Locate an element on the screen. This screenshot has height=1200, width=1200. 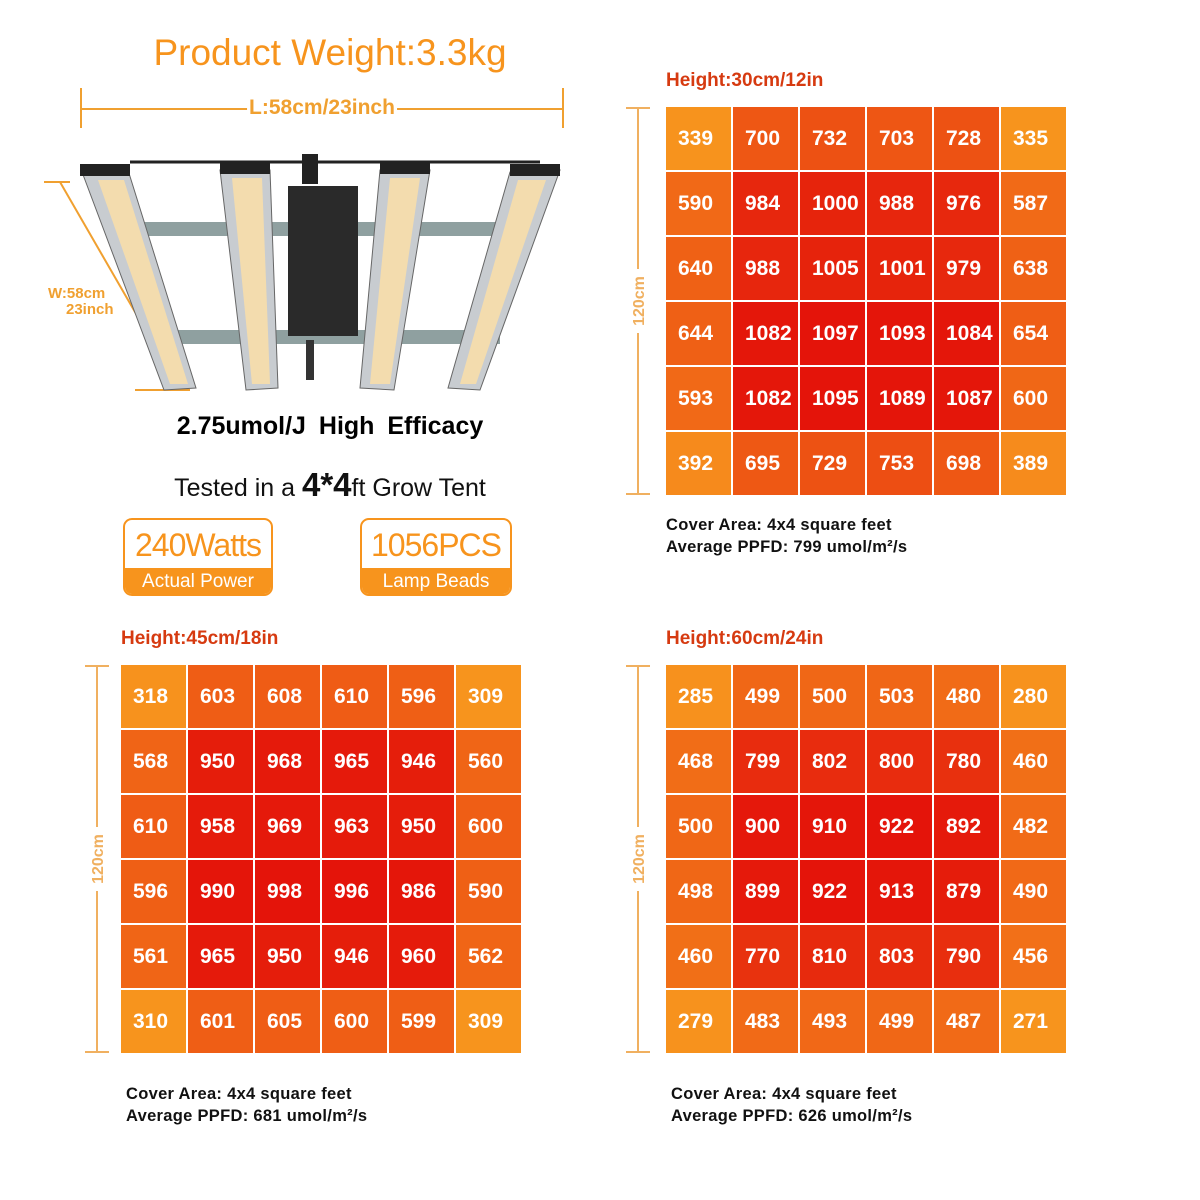
heatmap-cell: 1001 is located at coordinates (899, 268).